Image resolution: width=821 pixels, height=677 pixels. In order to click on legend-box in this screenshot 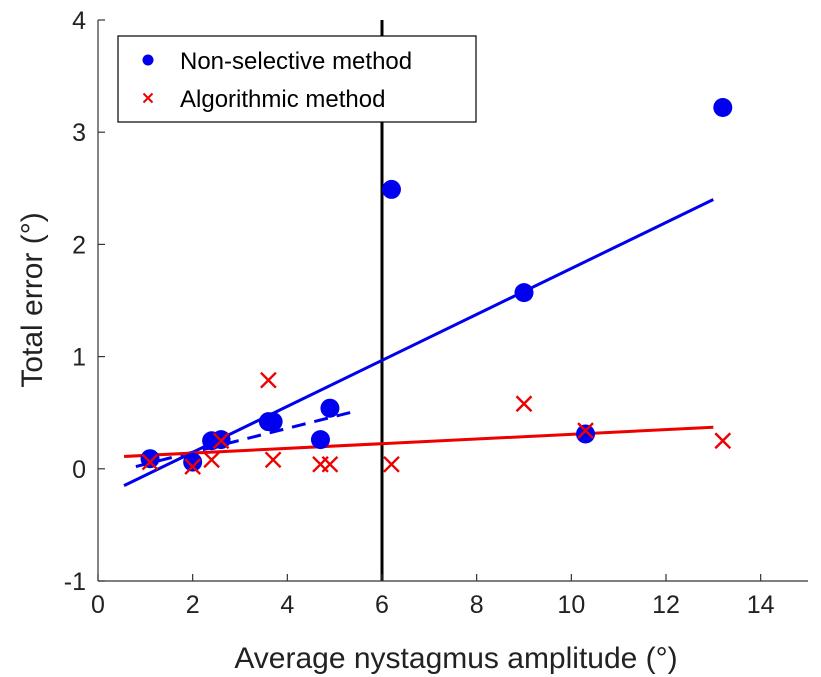, I will do `click(297, 79)`.